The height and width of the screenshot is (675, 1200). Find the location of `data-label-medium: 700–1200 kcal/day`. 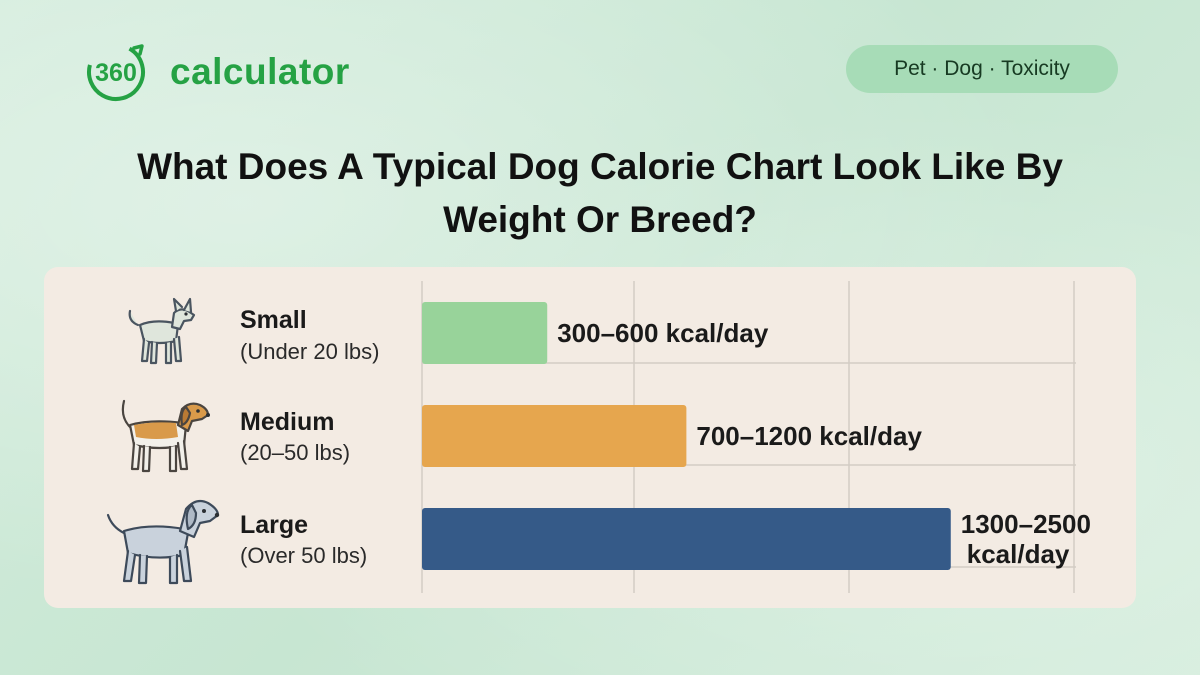

data-label-medium: 700–1200 kcal/day is located at coordinates (809, 436).